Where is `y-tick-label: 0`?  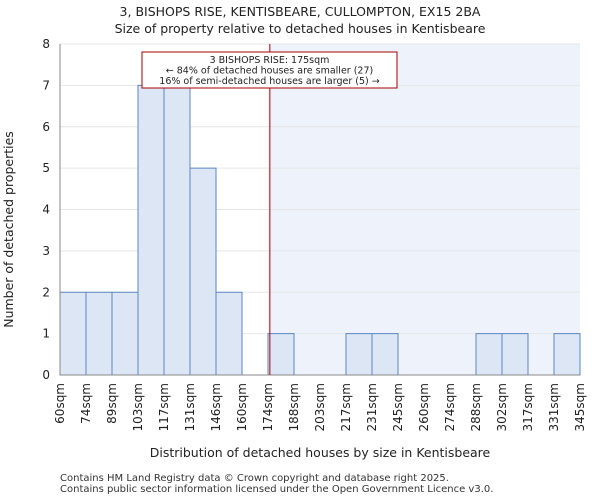
y-tick-label: 0 is located at coordinates (46, 375).